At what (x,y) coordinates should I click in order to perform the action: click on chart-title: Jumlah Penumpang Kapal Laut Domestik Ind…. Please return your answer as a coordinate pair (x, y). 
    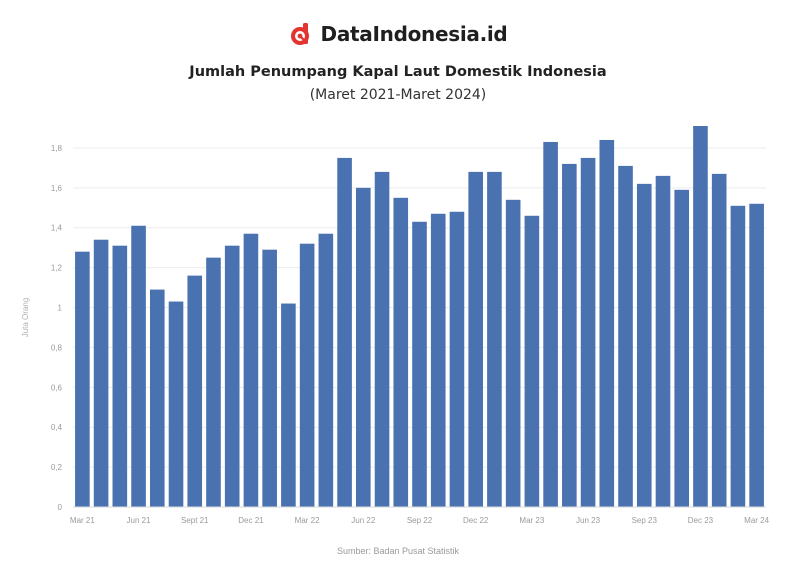
    Looking at the image, I should click on (398, 72).